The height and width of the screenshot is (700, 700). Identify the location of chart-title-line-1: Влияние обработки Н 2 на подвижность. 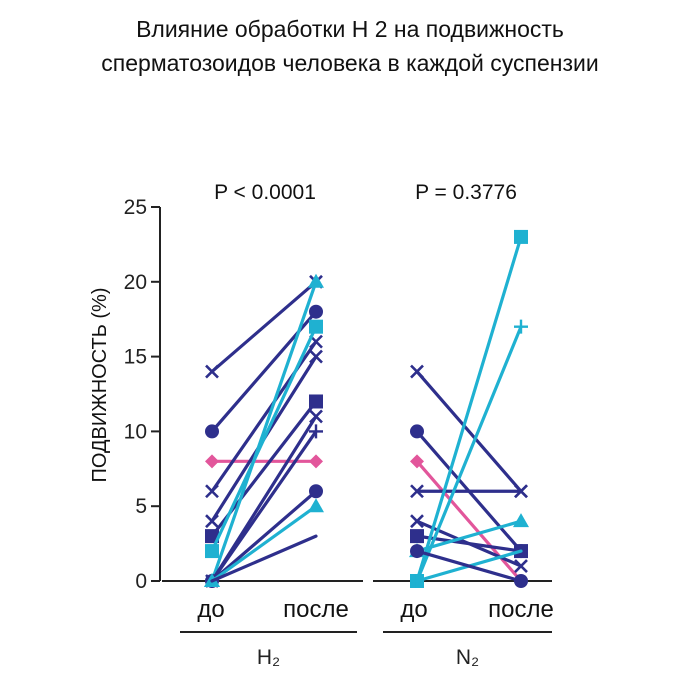
(350, 29).